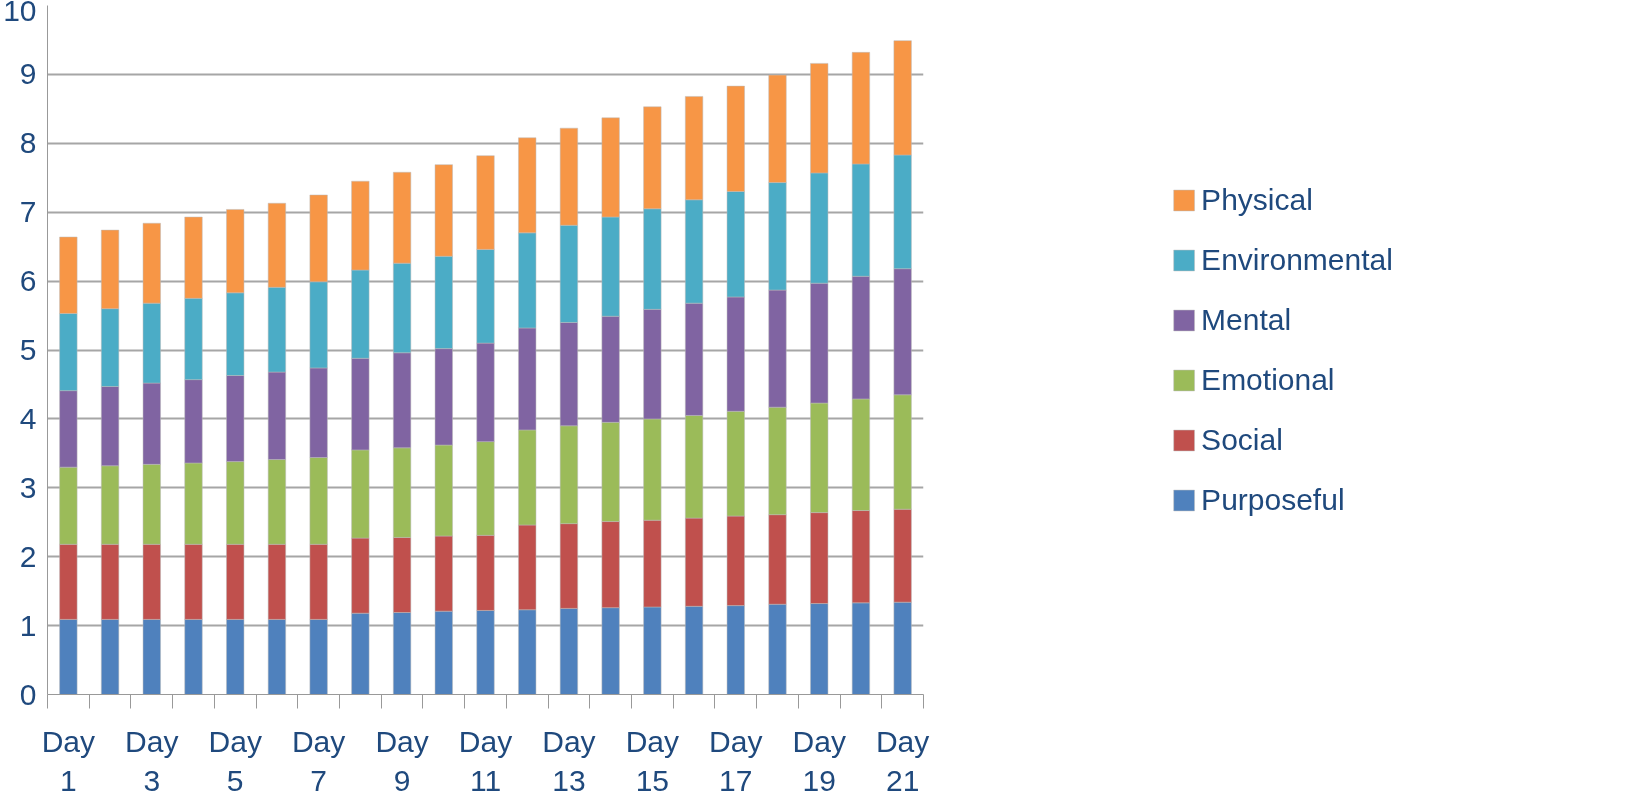 This screenshot has height=810, width=1644. What do you see at coordinates (28, 143) in the screenshot?
I see `y-tick-label: 8` at bounding box center [28, 143].